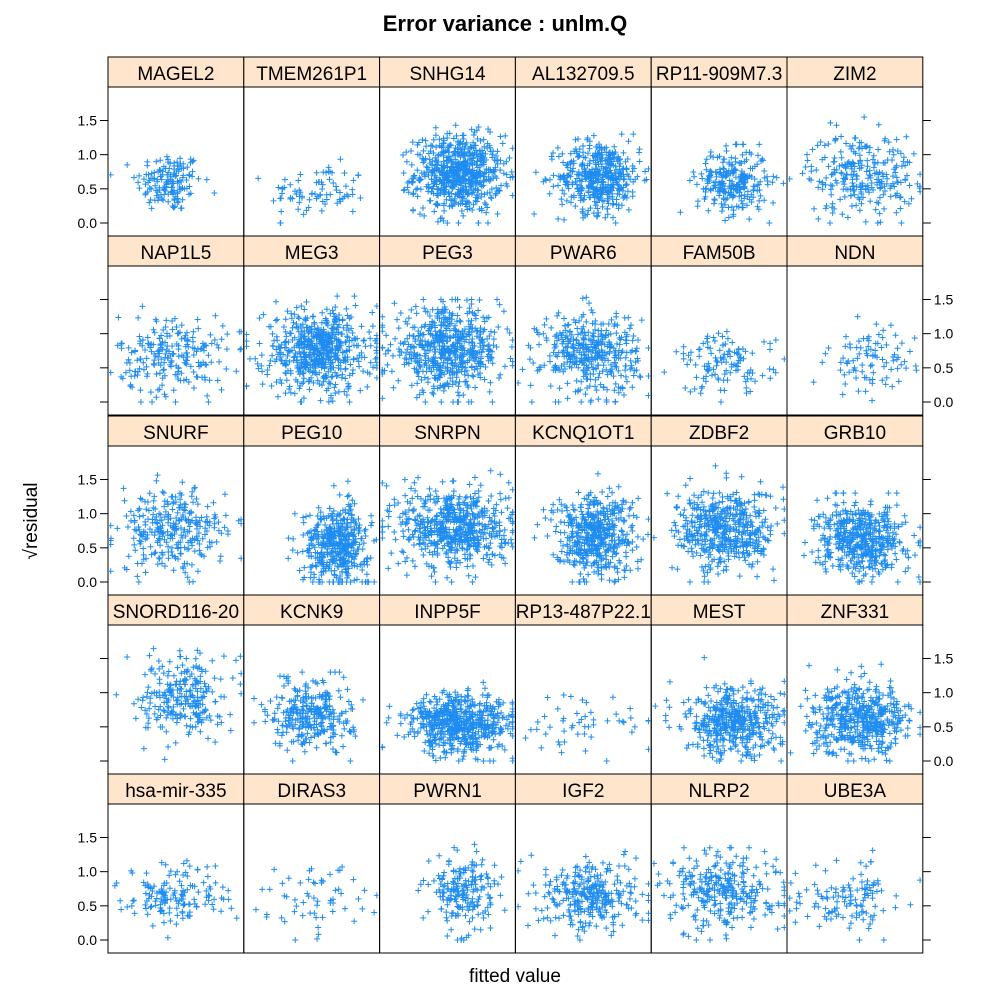 This screenshot has width=1008, height=1008. Describe the element at coordinates (447, 433) in the screenshot. I see `strip-label: SNRPN` at that location.